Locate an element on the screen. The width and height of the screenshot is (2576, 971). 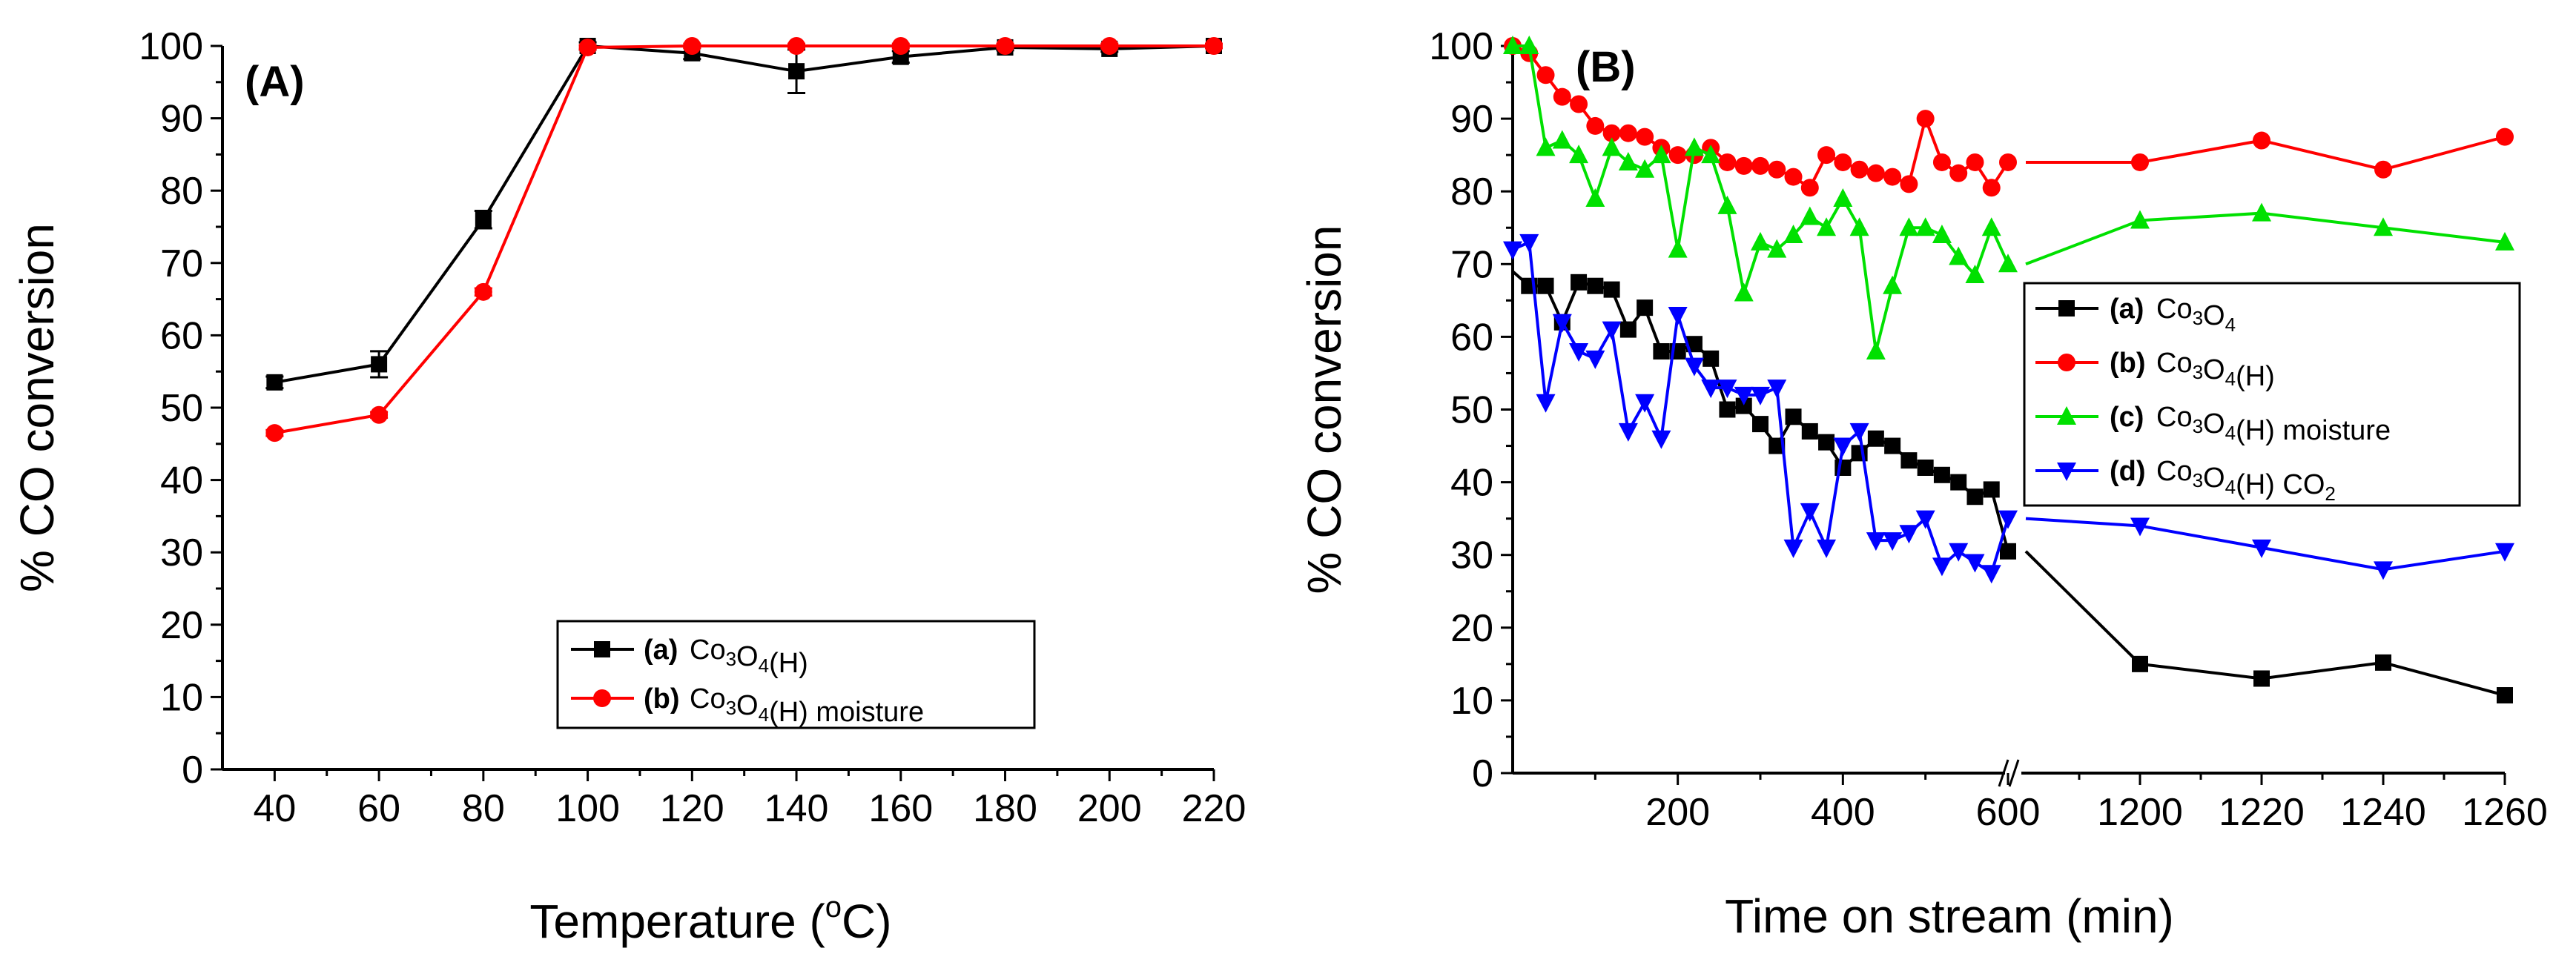
legend-prefix: (d) is located at coordinates (2128, 471).